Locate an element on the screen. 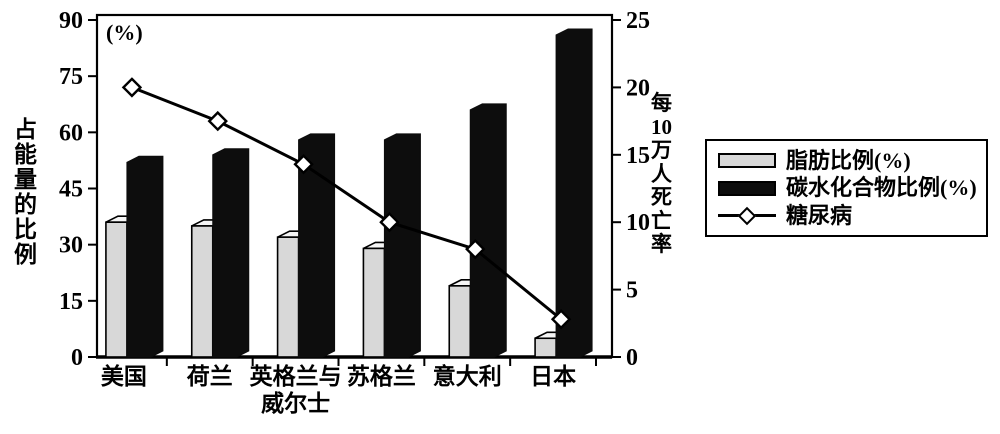 This screenshot has height=434, width=1000. right-axis-title: 每10万人死亡率 is located at coordinates (661, 173).